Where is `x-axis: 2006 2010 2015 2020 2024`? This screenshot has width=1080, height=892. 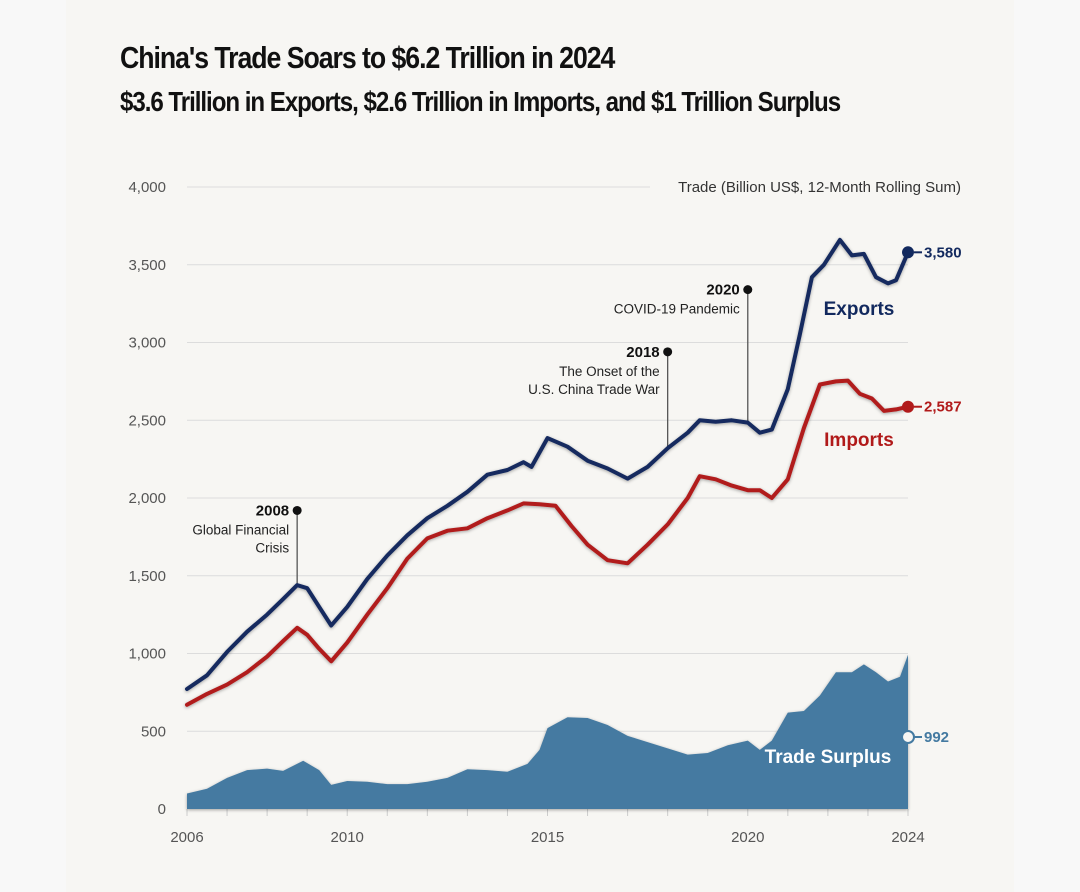 x-axis: 2006 2010 2015 2020 2024 is located at coordinates (547, 827).